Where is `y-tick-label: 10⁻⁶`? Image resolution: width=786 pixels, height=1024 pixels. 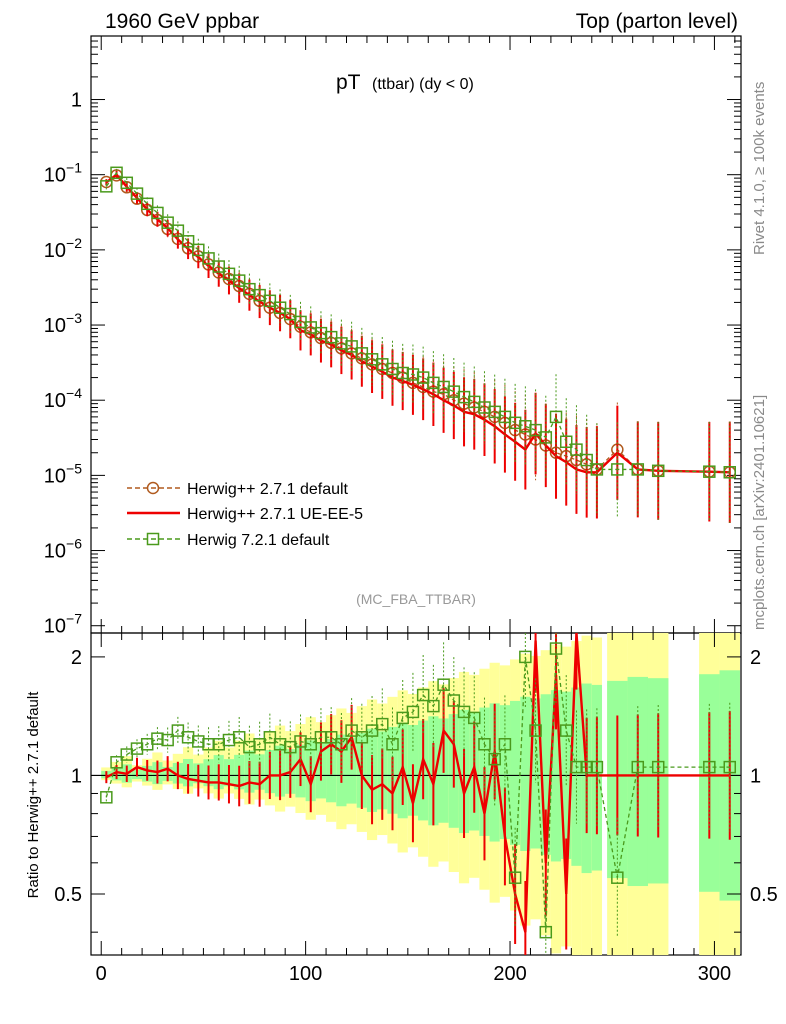 y-tick-label: 10⁻⁶ is located at coordinates (63, 549).